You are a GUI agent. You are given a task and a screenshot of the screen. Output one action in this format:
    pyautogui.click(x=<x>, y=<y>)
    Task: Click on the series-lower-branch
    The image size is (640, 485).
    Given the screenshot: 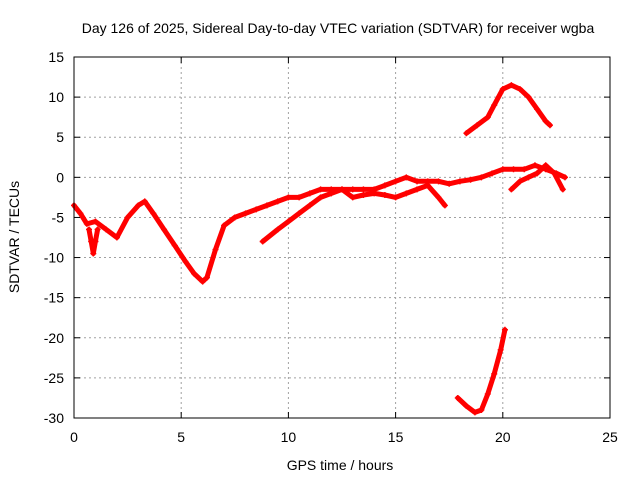 What is the action you would take?
    pyautogui.click(x=353, y=213)
    